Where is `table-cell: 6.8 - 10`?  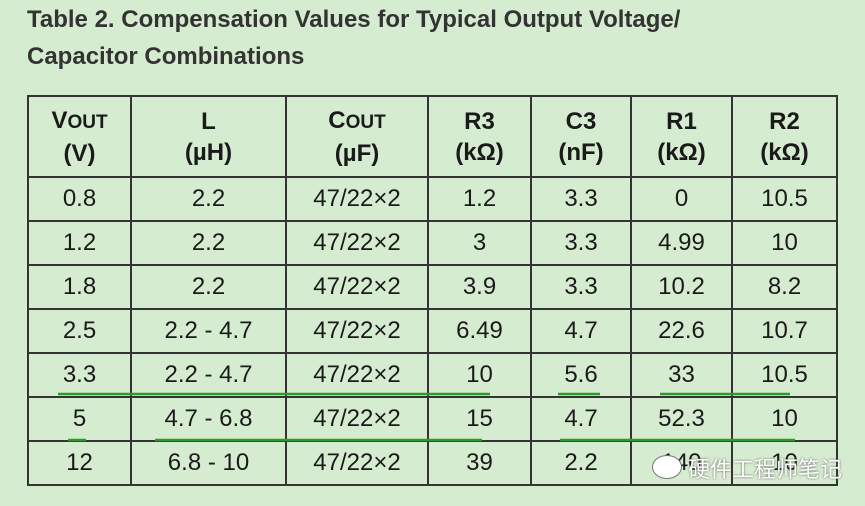 table-cell: 6.8 - 10 is located at coordinates (208, 463).